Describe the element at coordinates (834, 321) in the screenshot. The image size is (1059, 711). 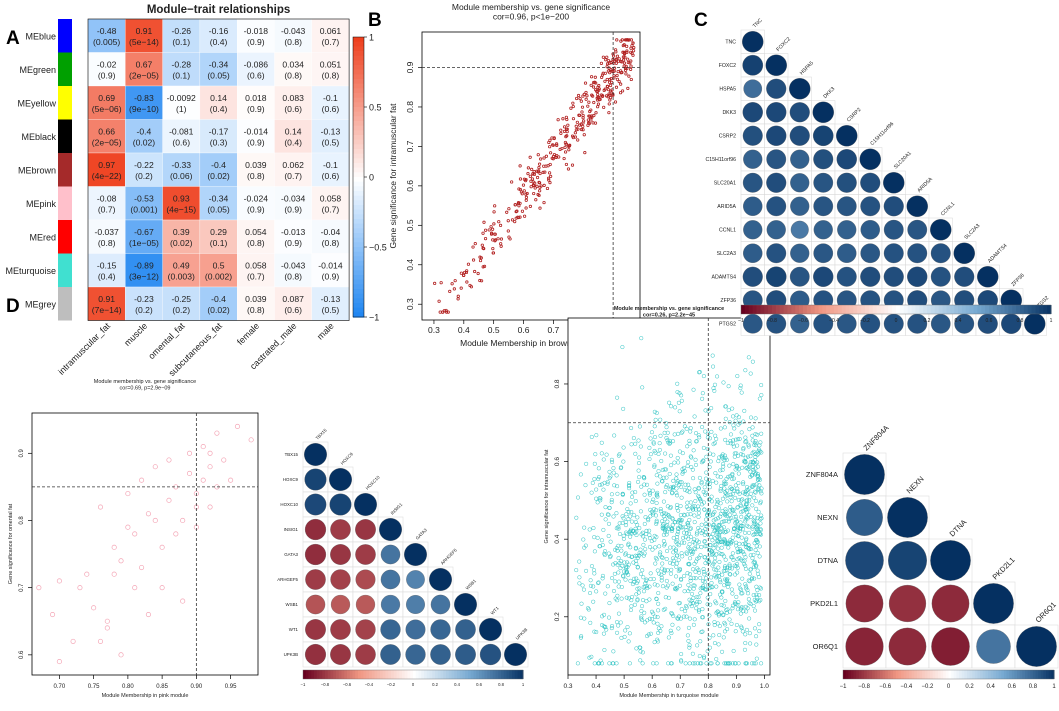
I see `colorbar-tick-label: −0.4` at that location.